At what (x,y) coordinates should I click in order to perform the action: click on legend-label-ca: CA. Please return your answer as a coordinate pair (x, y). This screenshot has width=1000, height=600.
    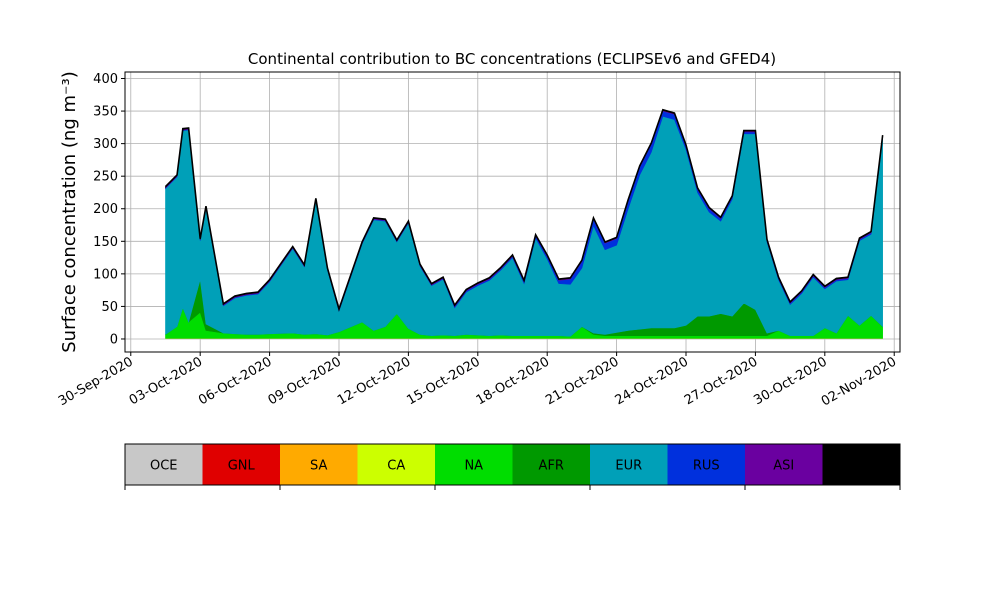
    Looking at the image, I should click on (396, 466).